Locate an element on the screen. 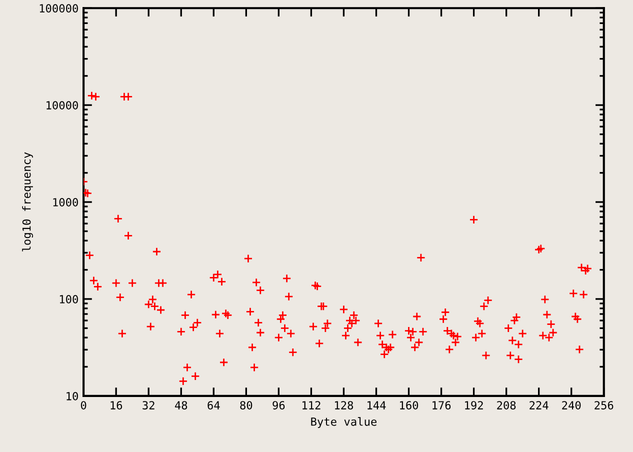  x-tick-label: 176 is located at coordinates (441, 405).